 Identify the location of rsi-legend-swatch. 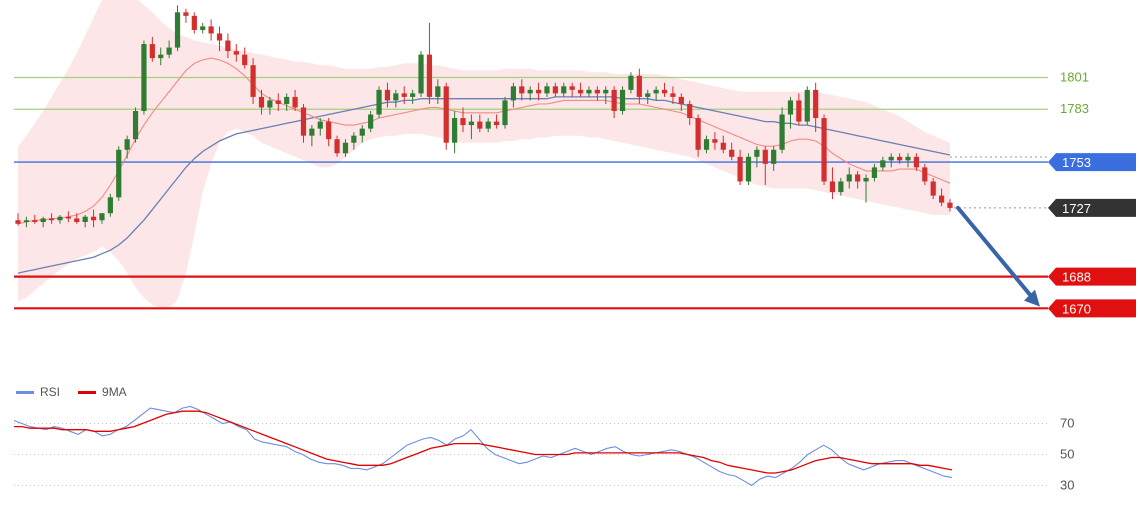
(25, 392).